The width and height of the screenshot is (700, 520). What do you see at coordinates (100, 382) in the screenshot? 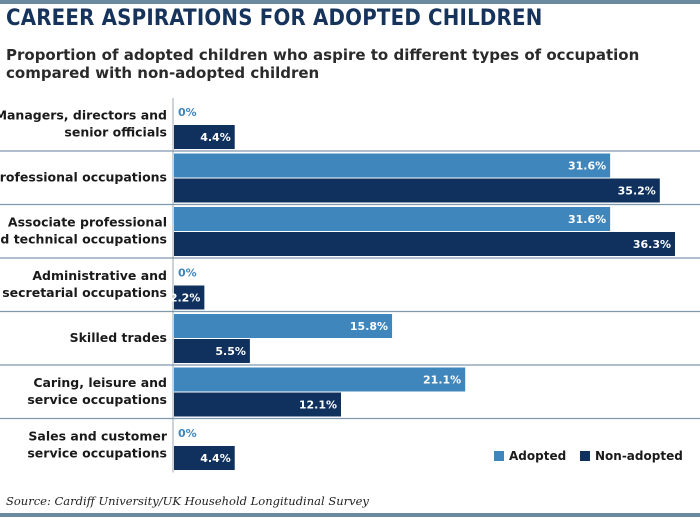
I see `category-label: Caring, leisure and` at bounding box center [100, 382].